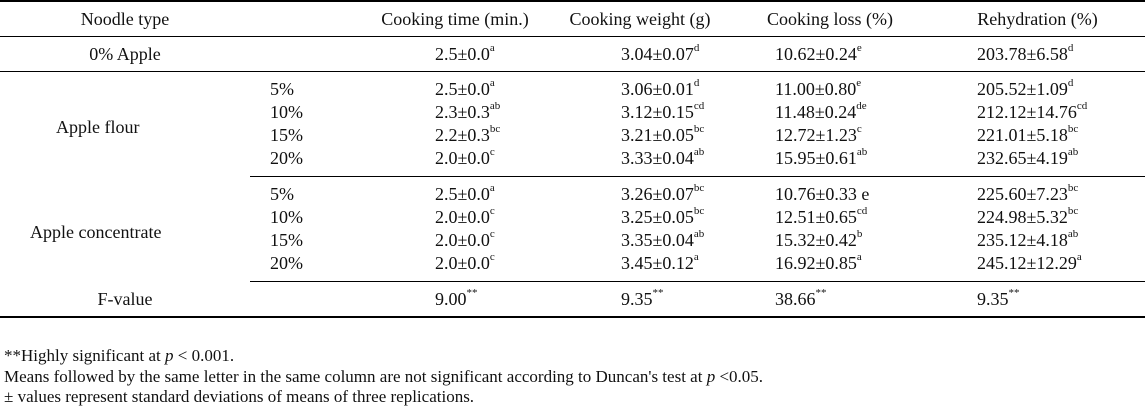 The width and height of the screenshot is (1145, 413). I want to click on cell-cooking-loss: 12.51±0.65cd, so click(821, 216).